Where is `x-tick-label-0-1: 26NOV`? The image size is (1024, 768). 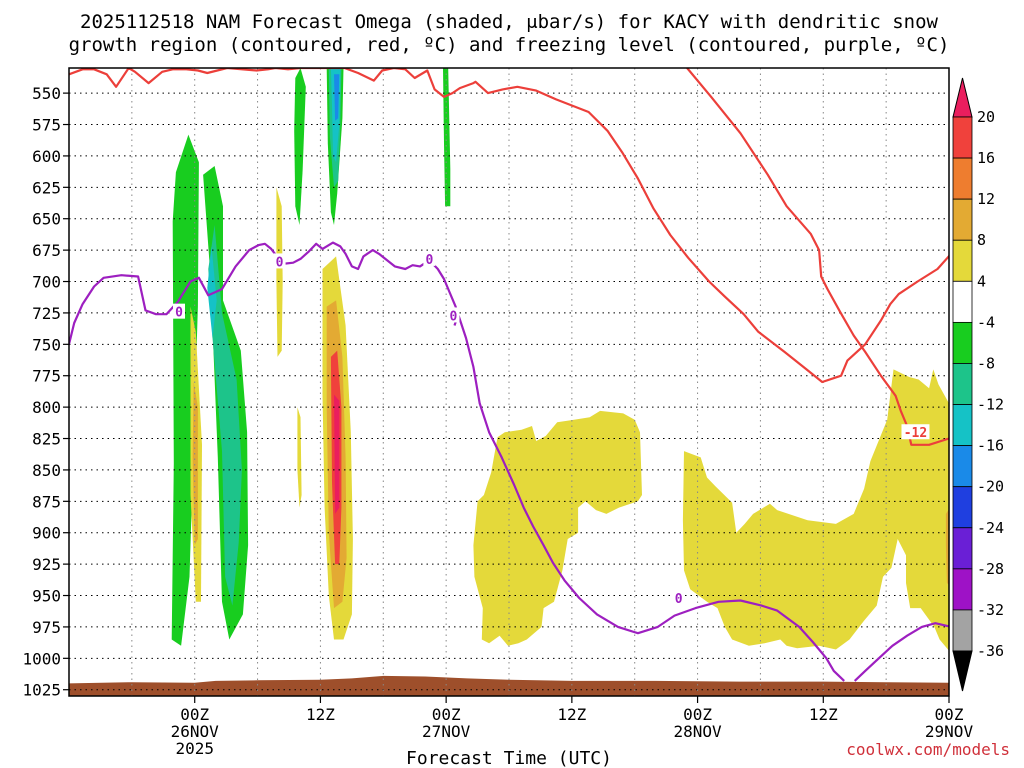
x-tick-label-0-1: 26NOV is located at coordinates (195, 731).